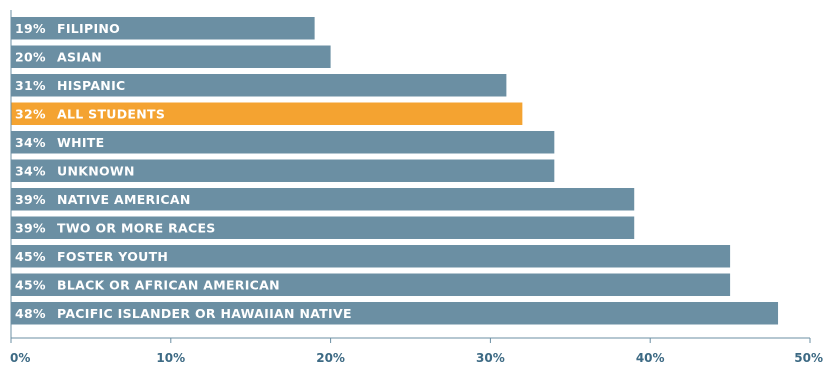 This screenshot has height=373, width=825. I want to click on bar-black-or-african-american, so click(371, 284).